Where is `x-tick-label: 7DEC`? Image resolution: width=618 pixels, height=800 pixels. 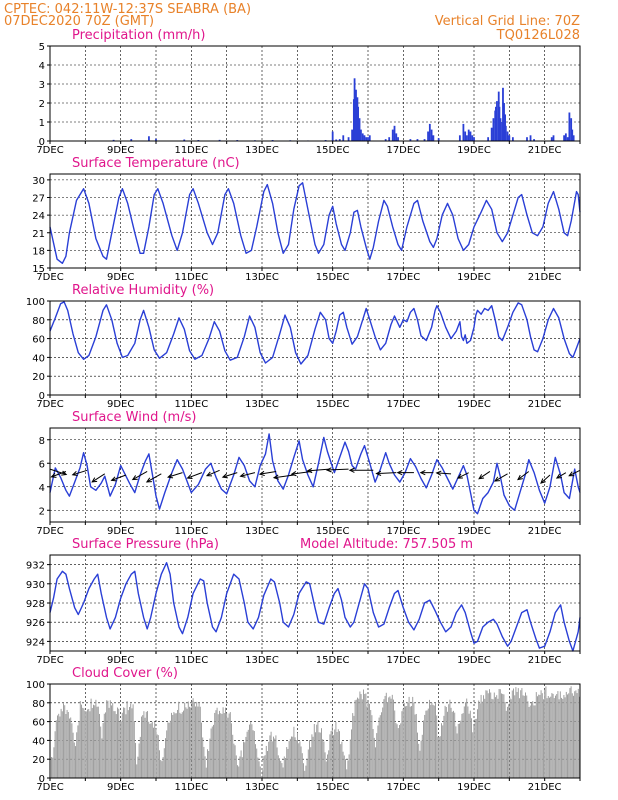 x-tick-label: 7DEC is located at coordinates (49, 531).